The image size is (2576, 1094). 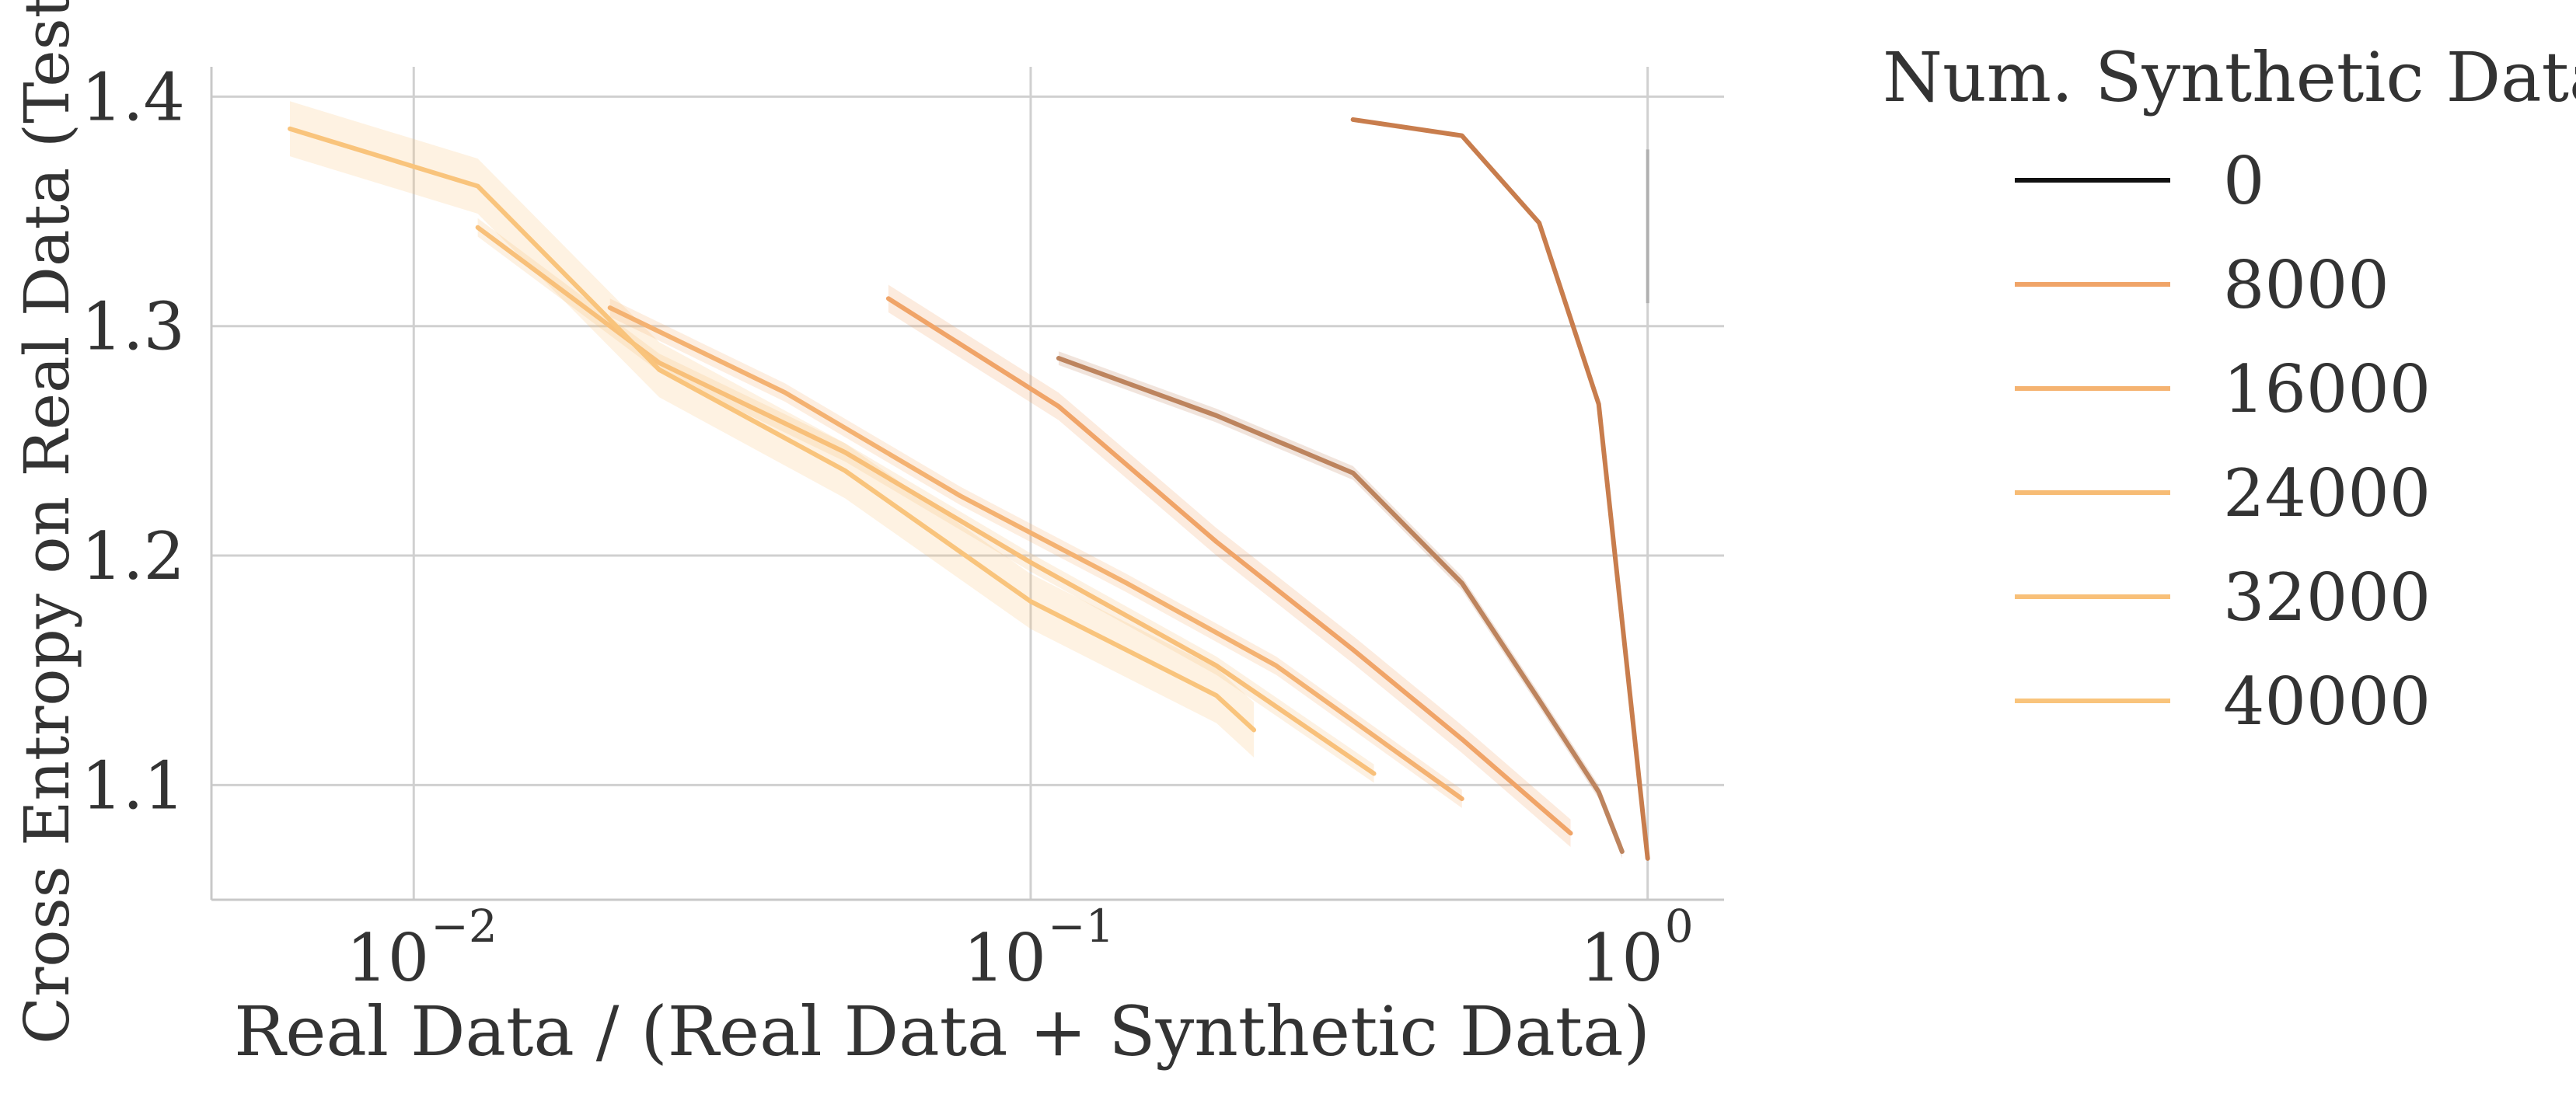 I want to click on y-tick-label-0: 1.1, so click(x=133, y=785).